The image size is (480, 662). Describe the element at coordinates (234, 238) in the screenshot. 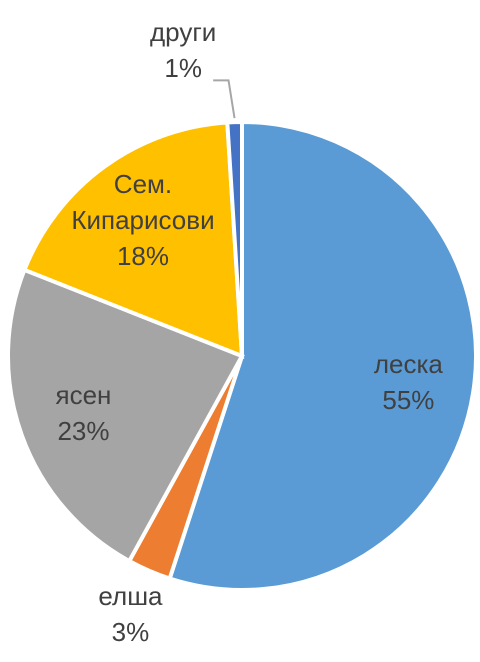

I see `pie-slice` at that location.